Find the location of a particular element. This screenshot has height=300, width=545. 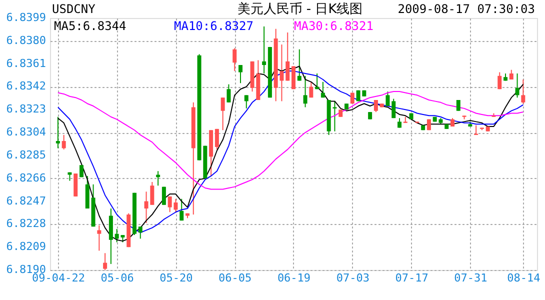

y-tick-label: 6.8323 is located at coordinates (26, 109).